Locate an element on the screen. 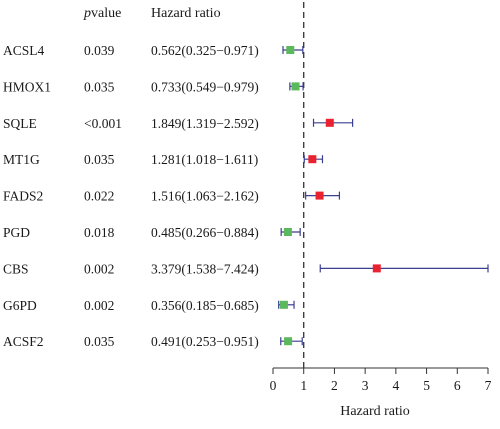  pvalue-header: pvalue is located at coordinates (102, 13).